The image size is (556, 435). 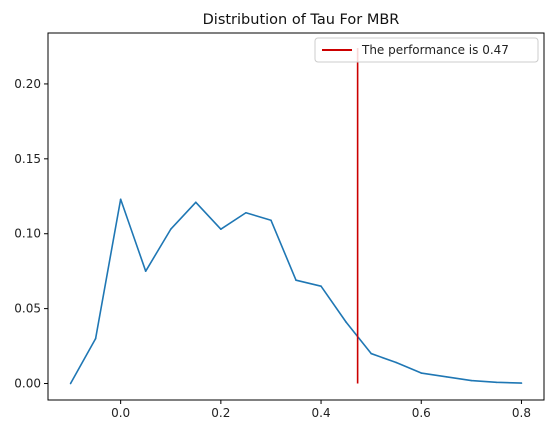 I want to click on legend-box, so click(x=426, y=50).